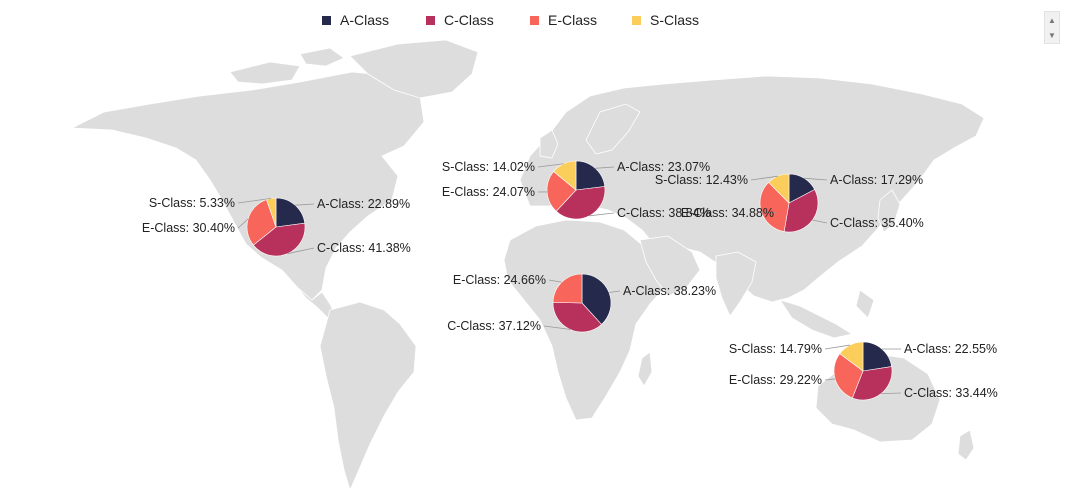 The height and width of the screenshot is (504, 1068). I want to click on legend: A-Class C-Class E-Class S-Class, so click(534, 22).